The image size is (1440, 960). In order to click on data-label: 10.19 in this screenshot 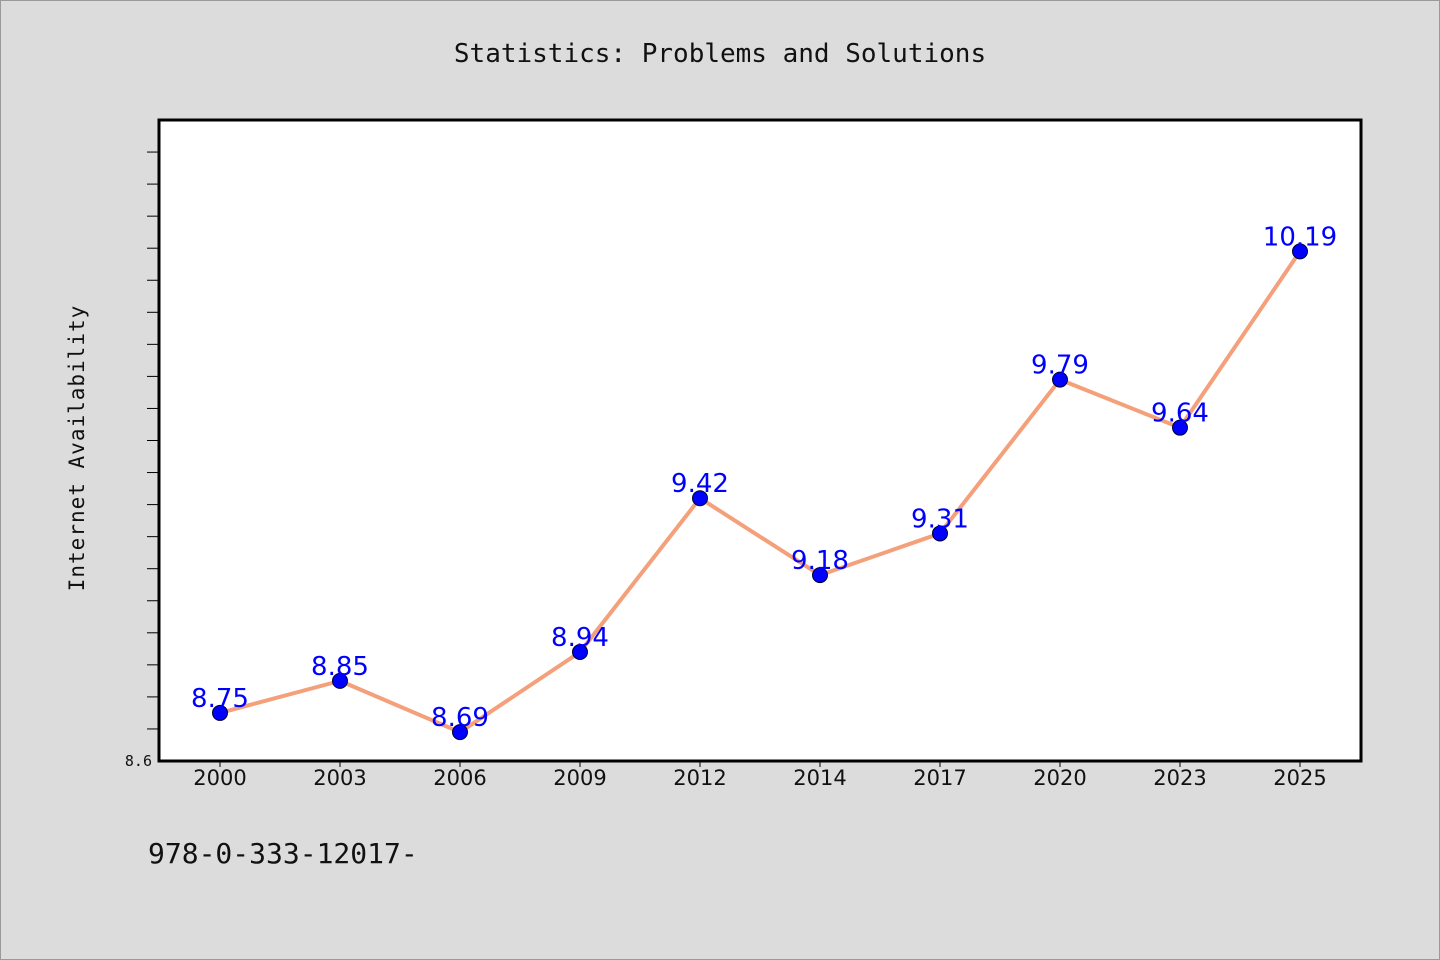, I will do `click(1300, 237)`.